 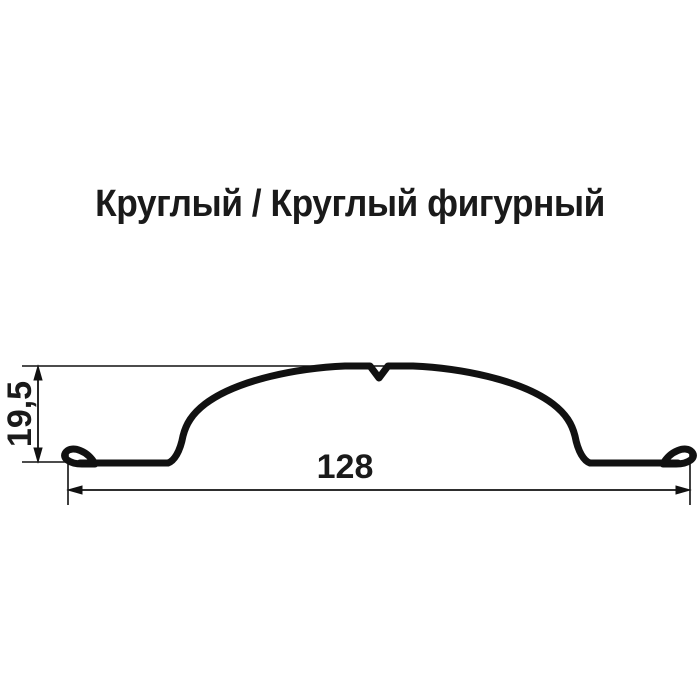 What do you see at coordinates (38, 372) in the screenshot?
I see `height-arrow-up-icon` at bounding box center [38, 372].